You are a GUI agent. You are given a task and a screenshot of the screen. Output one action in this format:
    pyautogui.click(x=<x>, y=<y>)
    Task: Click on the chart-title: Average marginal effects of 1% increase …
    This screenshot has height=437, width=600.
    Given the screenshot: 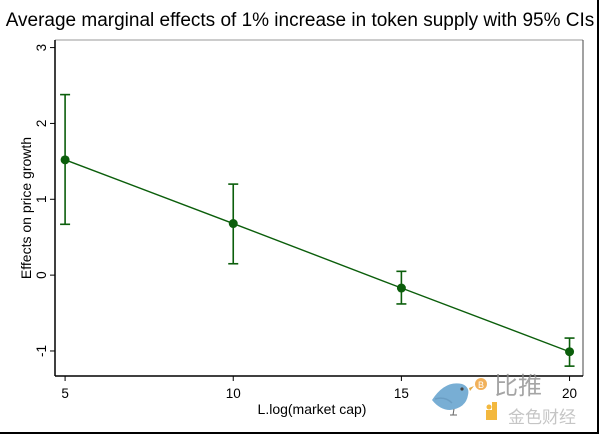 What is the action you would take?
    pyautogui.click(x=300, y=20)
    